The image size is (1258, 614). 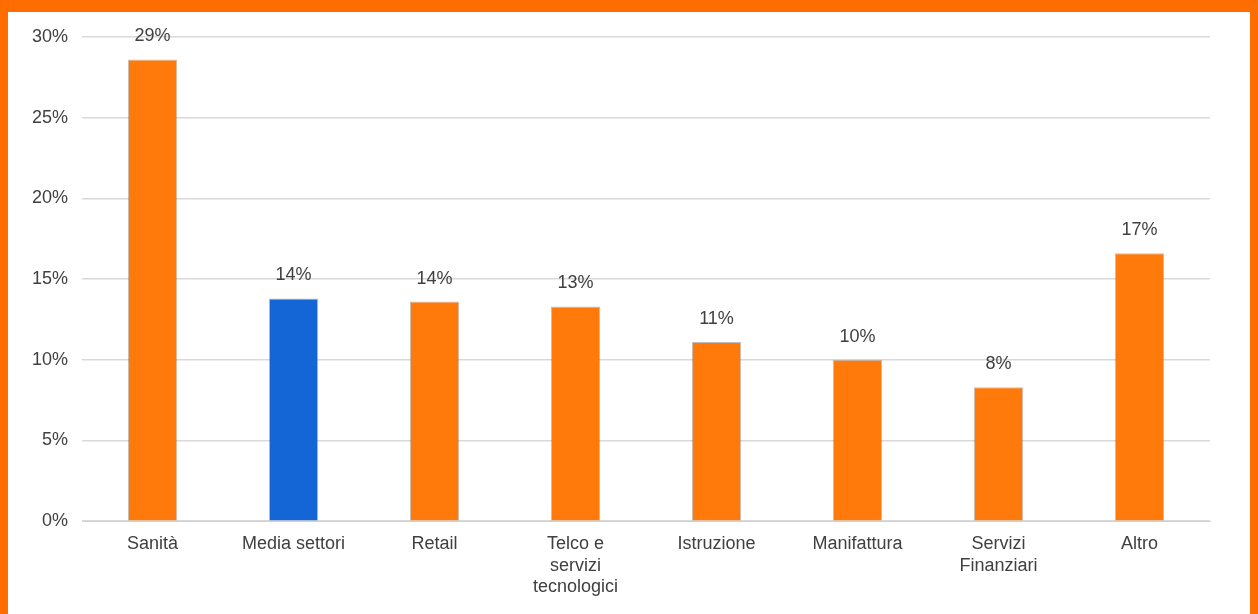 What do you see at coordinates (998, 363) in the screenshot?
I see `data-label: 8%` at bounding box center [998, 363].